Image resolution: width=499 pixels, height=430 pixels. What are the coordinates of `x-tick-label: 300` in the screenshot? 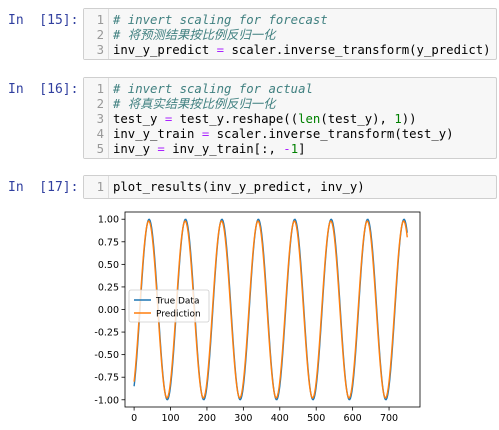 It's located at (243, 418).